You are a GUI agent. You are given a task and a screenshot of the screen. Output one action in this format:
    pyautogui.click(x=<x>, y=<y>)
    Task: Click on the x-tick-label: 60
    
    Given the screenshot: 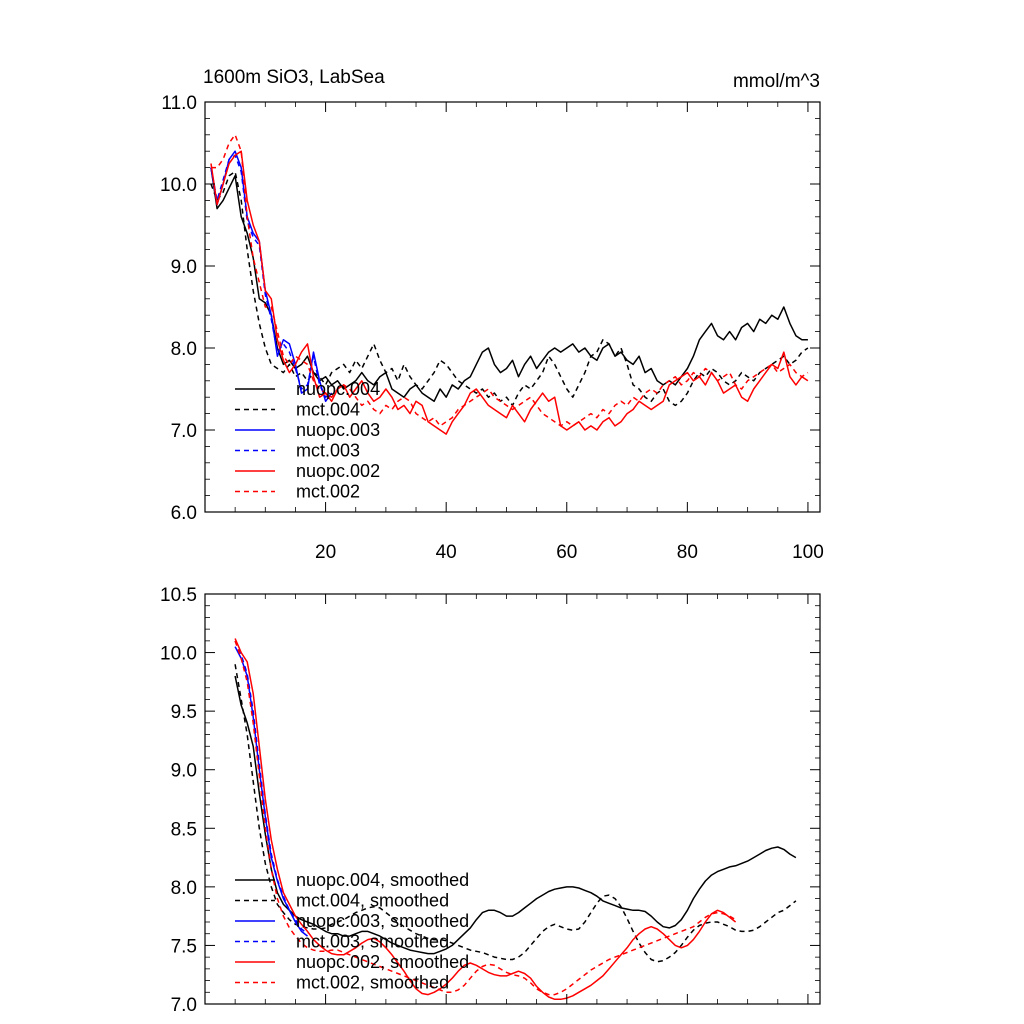 What is the action you would take?
    pyautogui.click(x=566, y=552)
    